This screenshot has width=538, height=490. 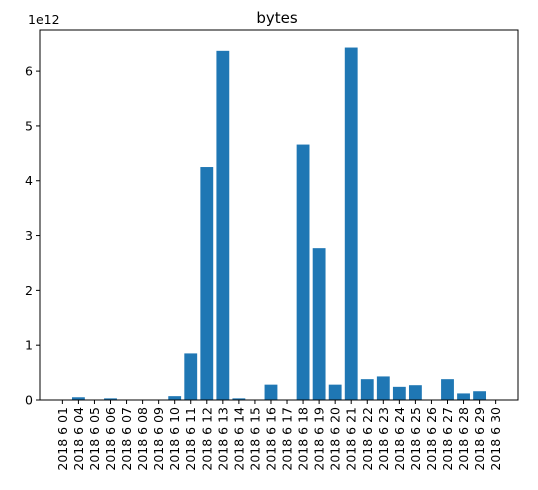 I want to click on x-tick-label: 2018 6 21, so click(x=351, y=439).